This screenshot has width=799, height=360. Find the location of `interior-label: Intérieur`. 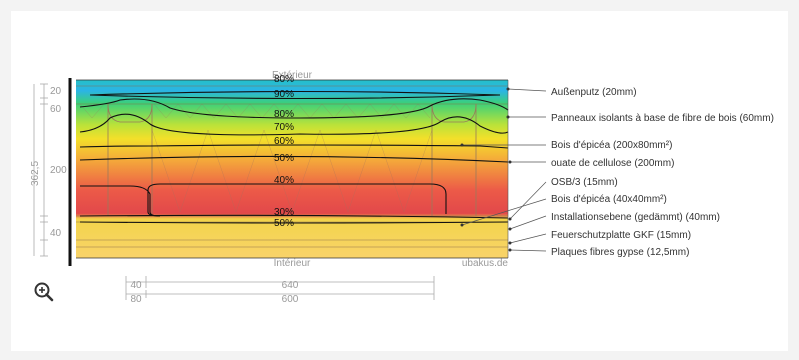

interior-label: Intérieur is located at coordinates (292, 263).